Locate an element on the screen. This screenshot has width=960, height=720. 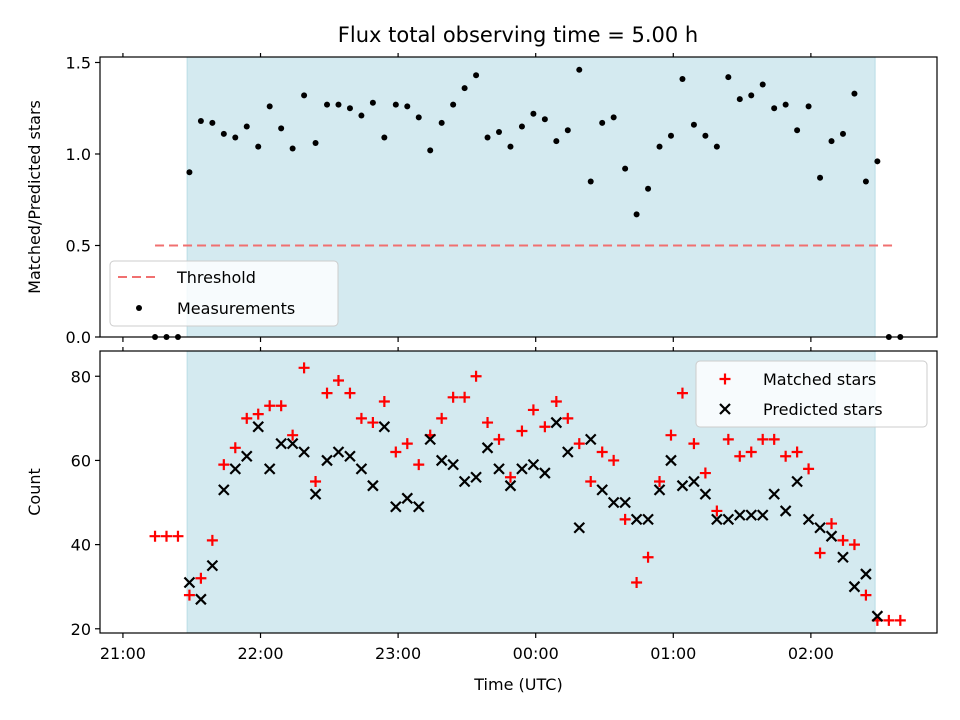
y-tick-label: 80 is located at coordinates (81, 376).